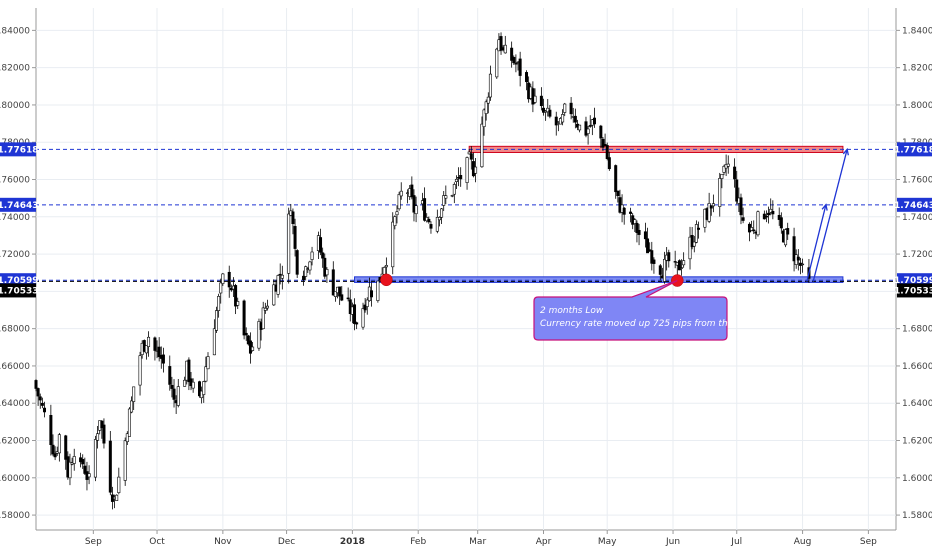  I want to click on tick-label-left: 1.64000, so click(15, 404).